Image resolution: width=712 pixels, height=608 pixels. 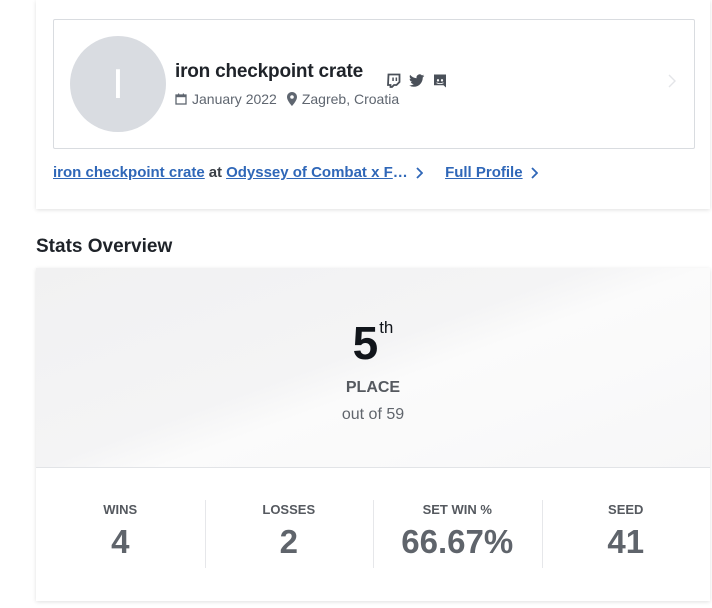 I want to click on player-name: iron checkpoint crate, so click(x=269, y=71).